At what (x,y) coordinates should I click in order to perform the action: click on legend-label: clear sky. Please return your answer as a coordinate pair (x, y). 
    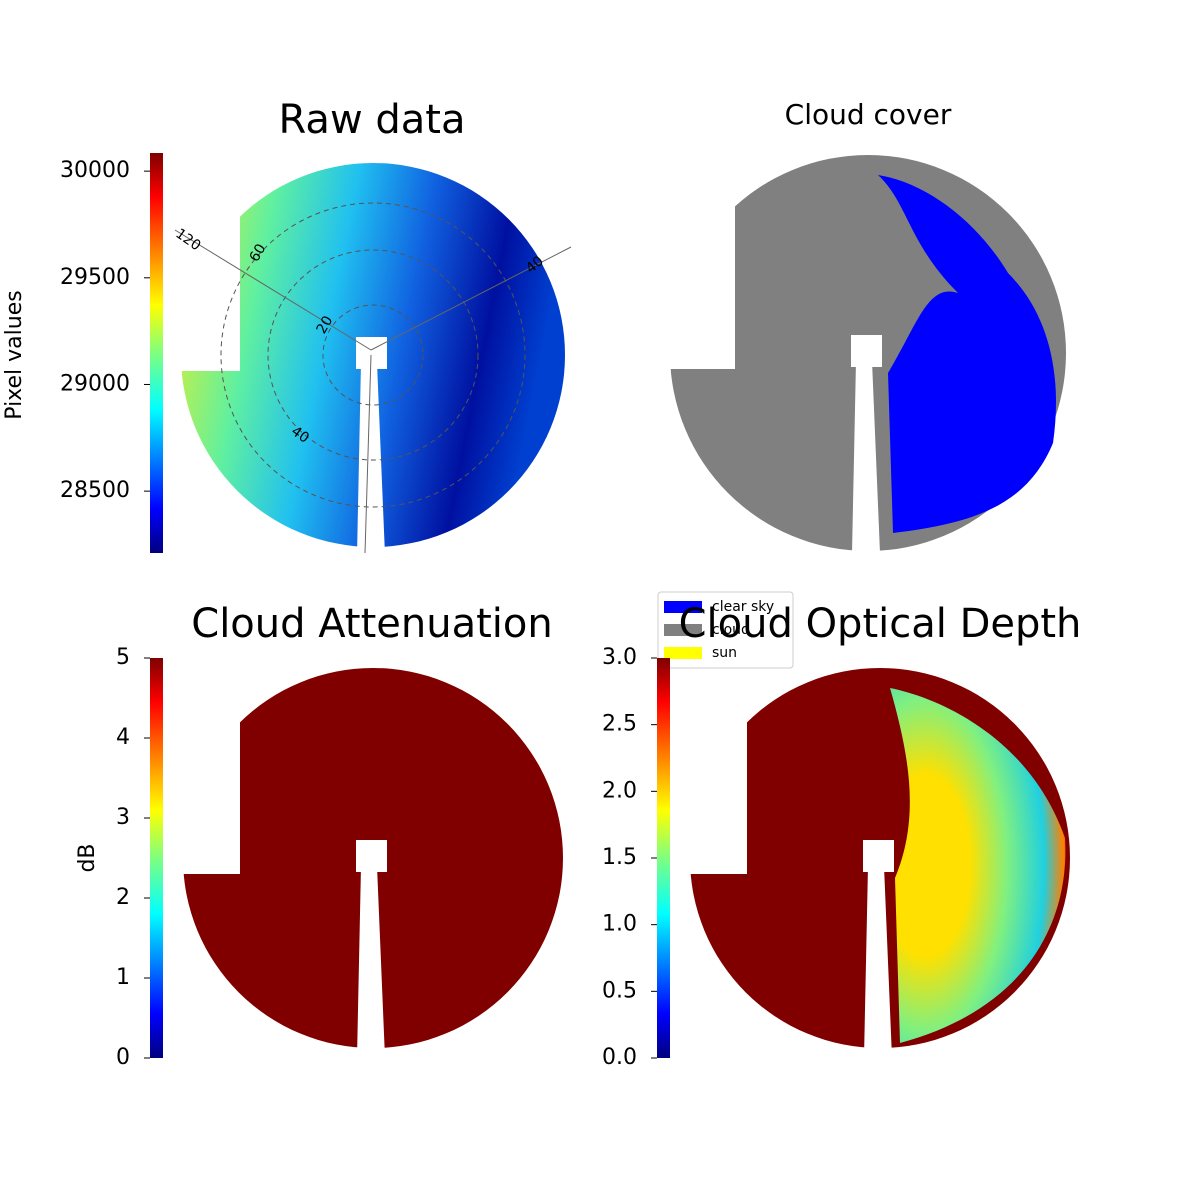
    Looking at the image, I should click on (743, 607).